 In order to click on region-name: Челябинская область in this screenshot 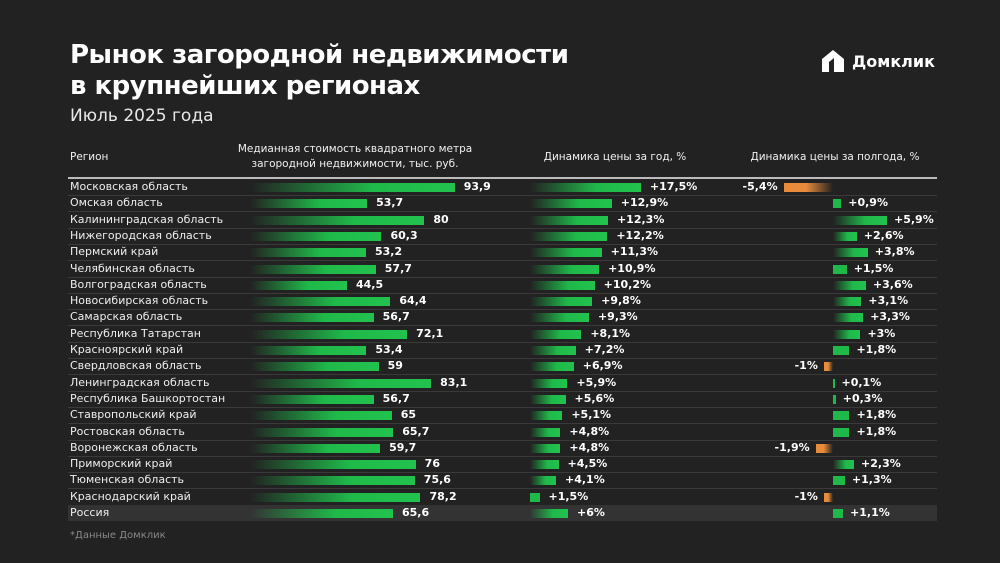, I will do `click(132, 268)`.